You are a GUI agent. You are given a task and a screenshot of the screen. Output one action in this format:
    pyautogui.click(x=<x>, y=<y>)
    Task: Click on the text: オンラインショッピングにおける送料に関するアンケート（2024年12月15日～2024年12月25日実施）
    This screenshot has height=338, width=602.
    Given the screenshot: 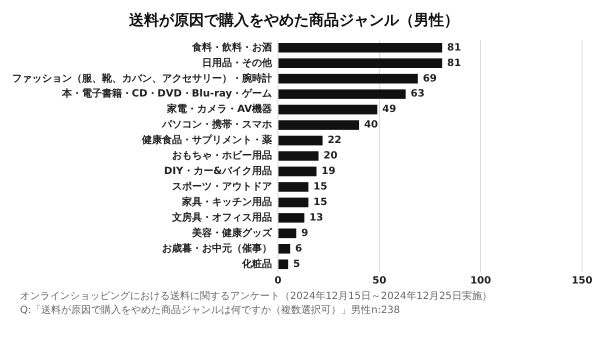 What is the action you would take?
    pyautogui.click(x=256, y=297)
    